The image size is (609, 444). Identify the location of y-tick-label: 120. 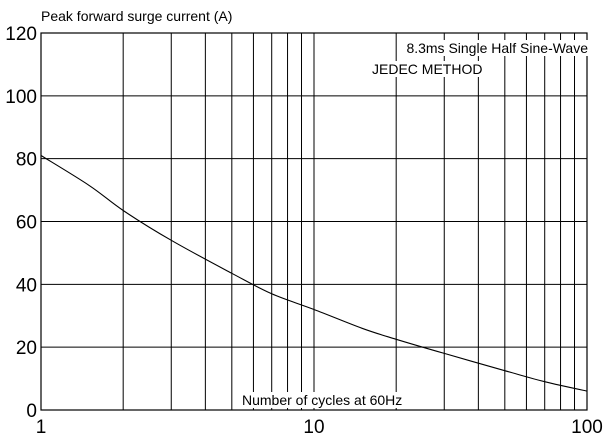
(21, 34).